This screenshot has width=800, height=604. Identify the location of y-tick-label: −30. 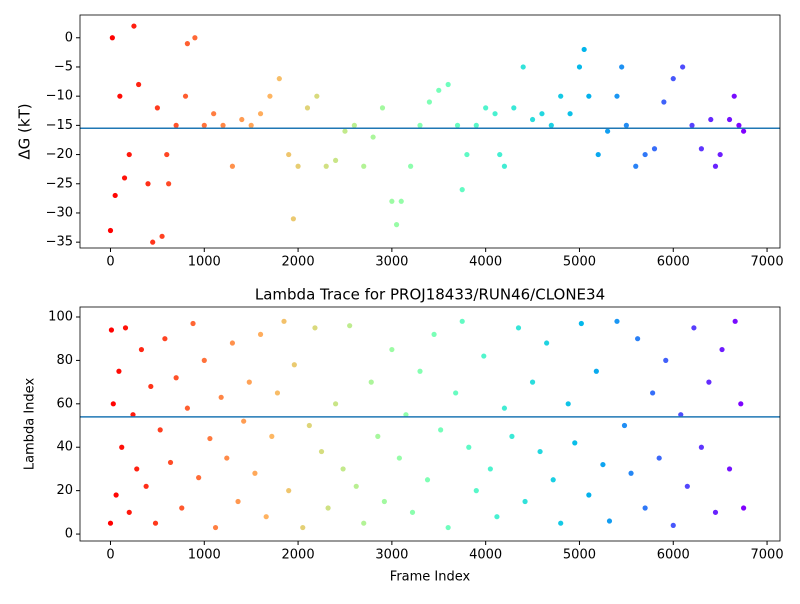
(59, 212).